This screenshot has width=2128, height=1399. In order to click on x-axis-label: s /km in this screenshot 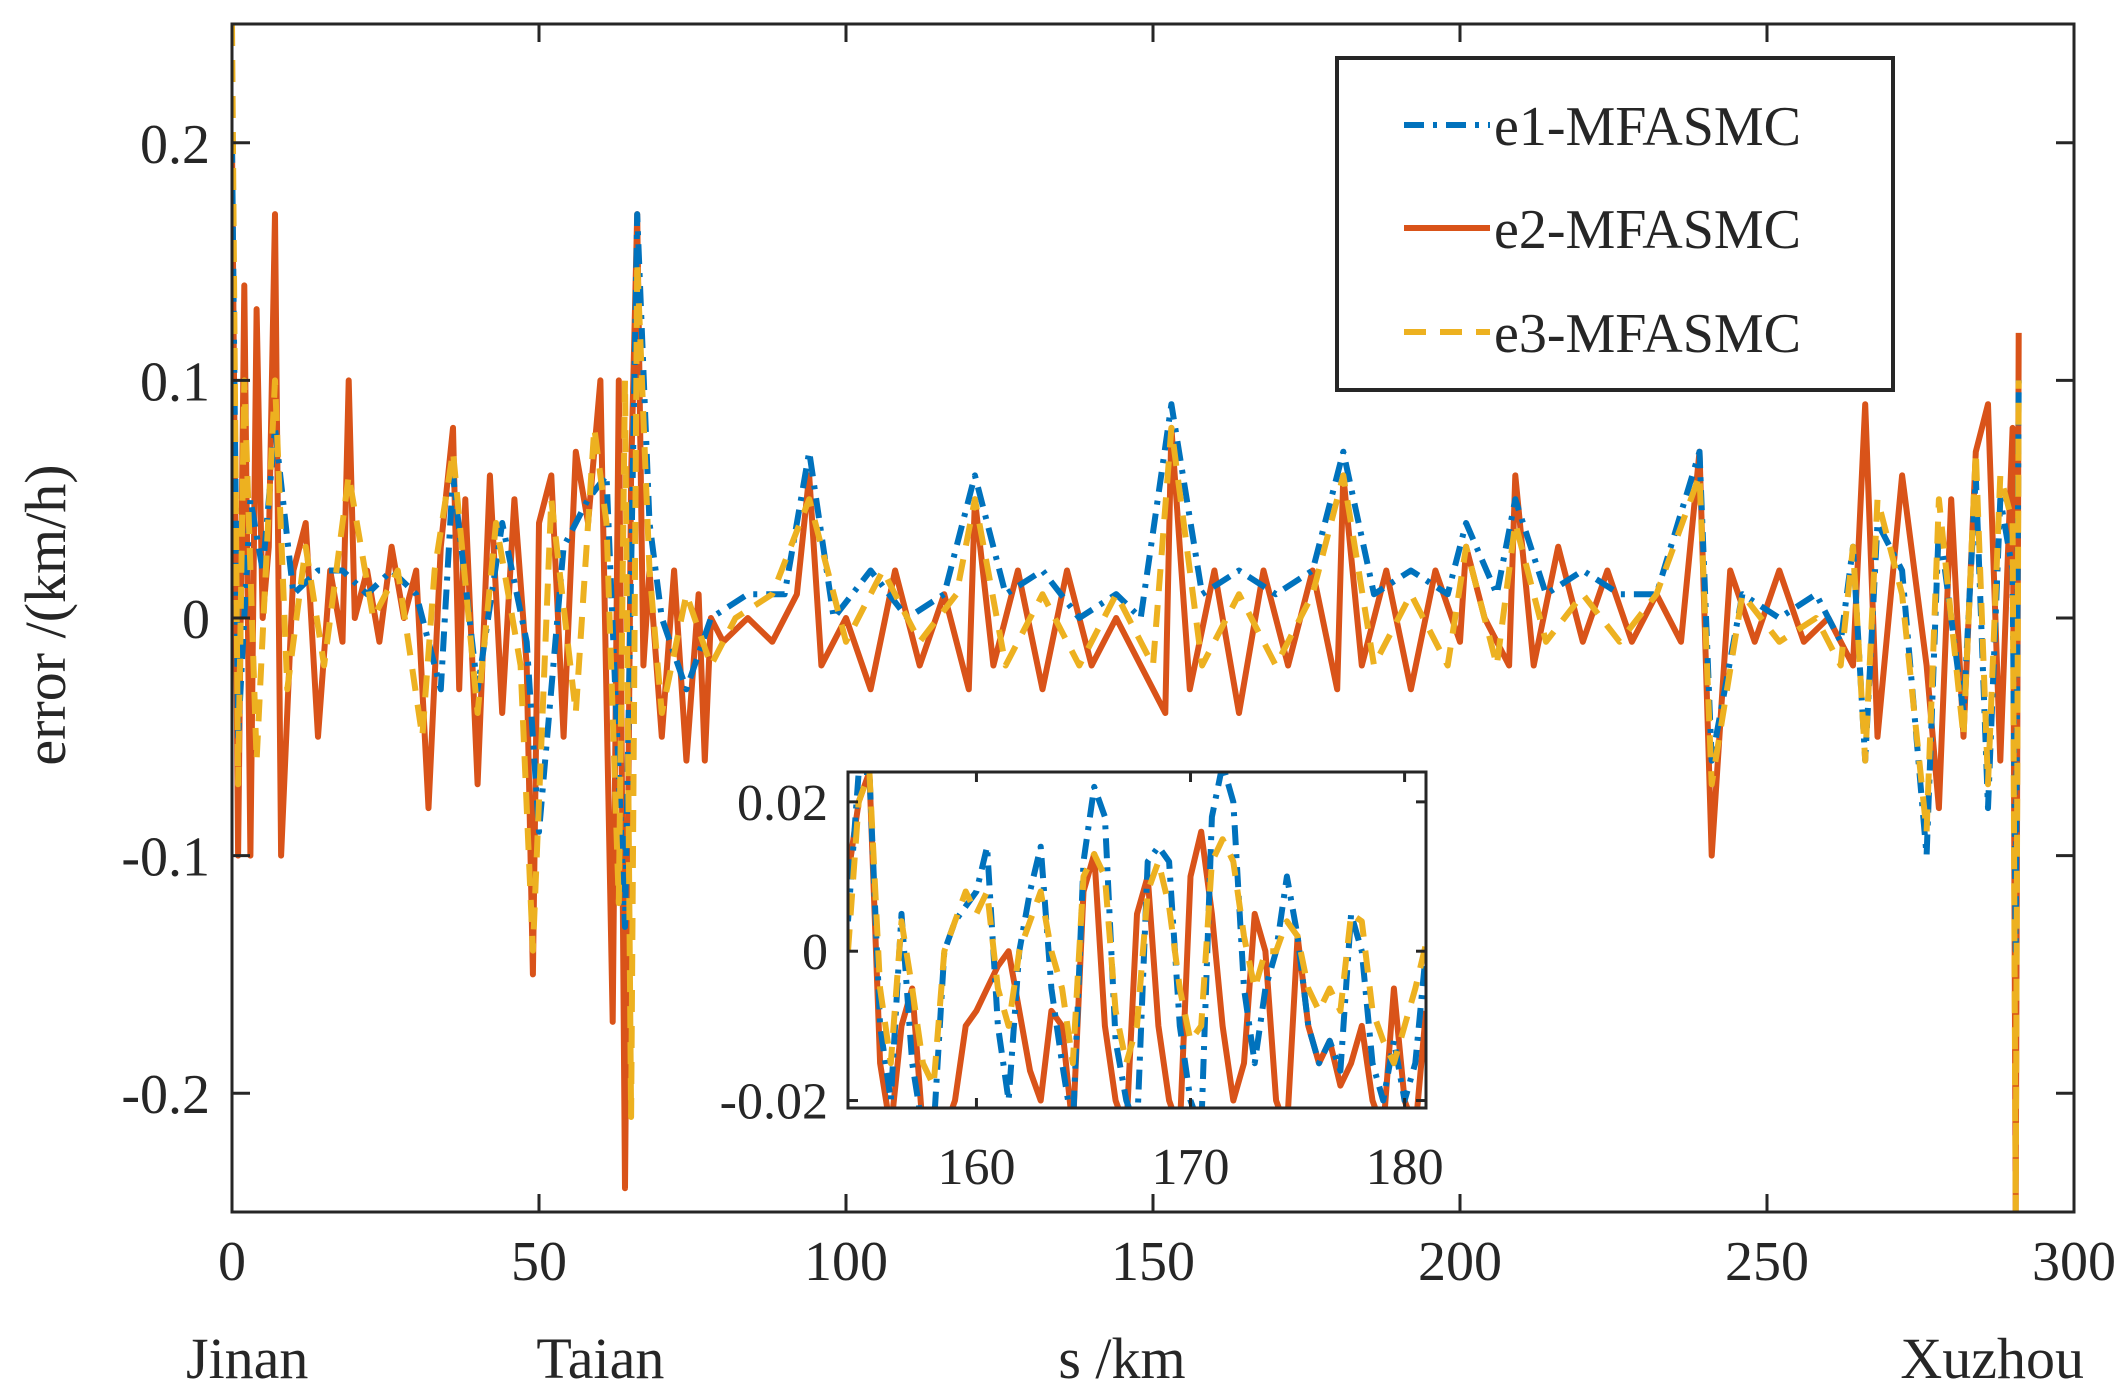, I will do `click(1121, 1358)`.